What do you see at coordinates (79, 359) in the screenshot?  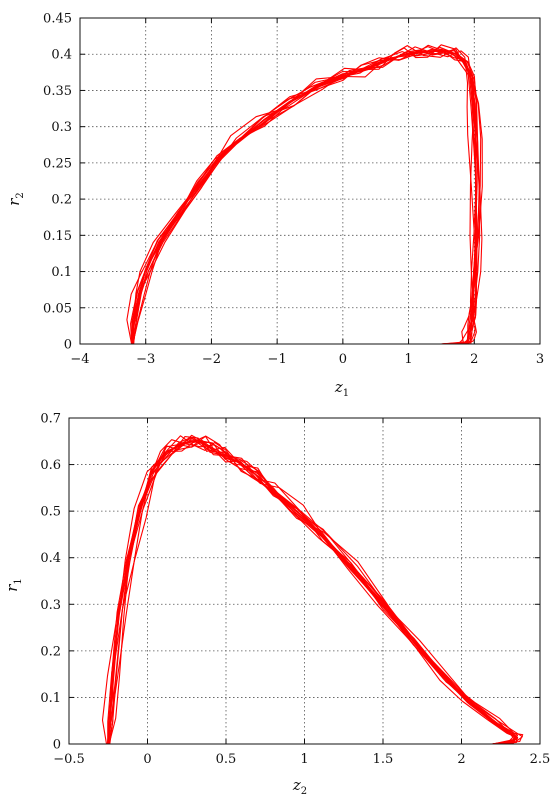 I see `x-tick-label: −4` at bounding box center [79, 359].